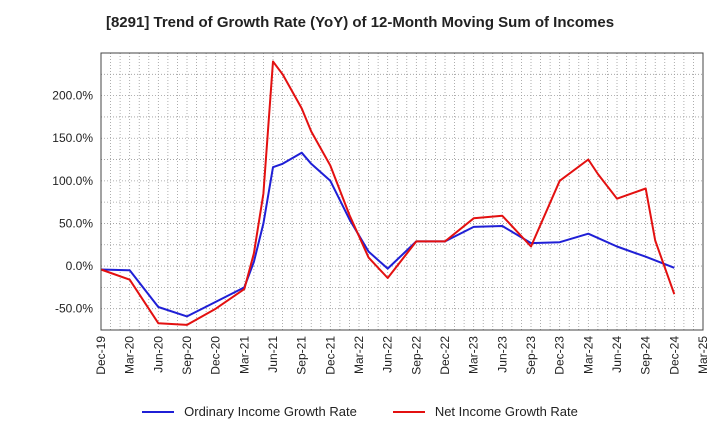 This screenshot has height=440, width=720. Describe the element at coordinates (674, 355) in the screenshot. I see `x-tick-label: Dec-24` at that location.